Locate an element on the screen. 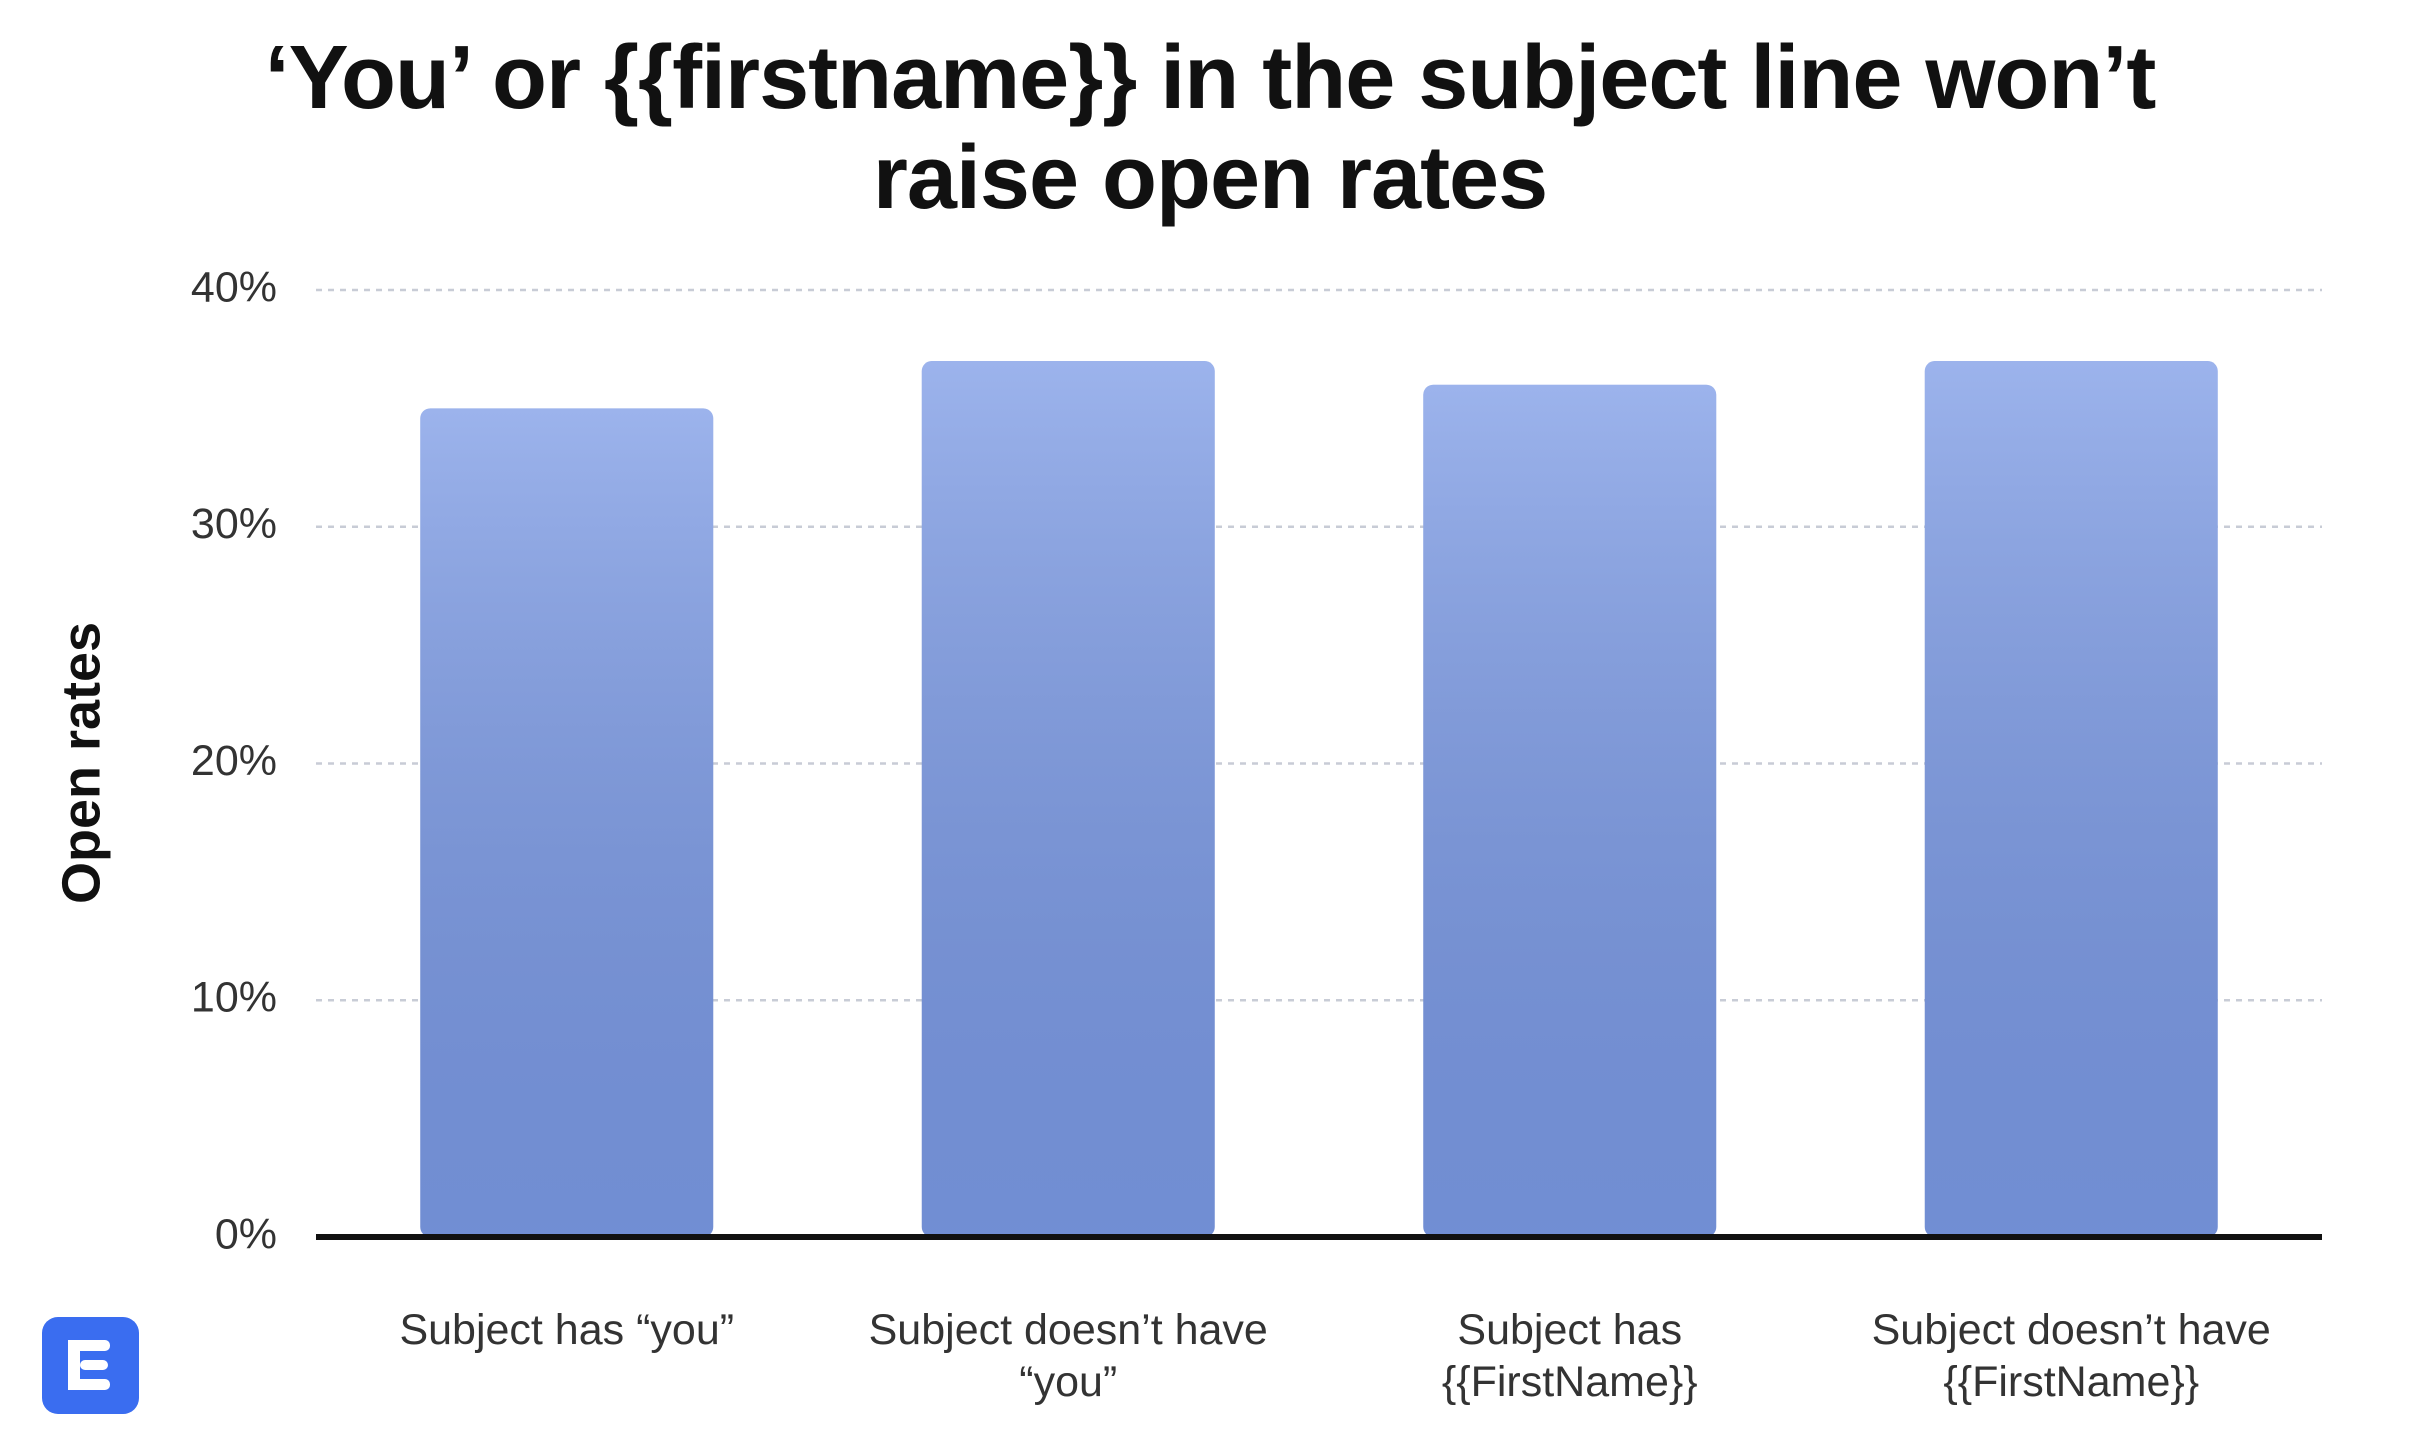 The width and height of the screenshot is (2416, 1456). y-tick-label: 20% is located at coordinates (234, 761).